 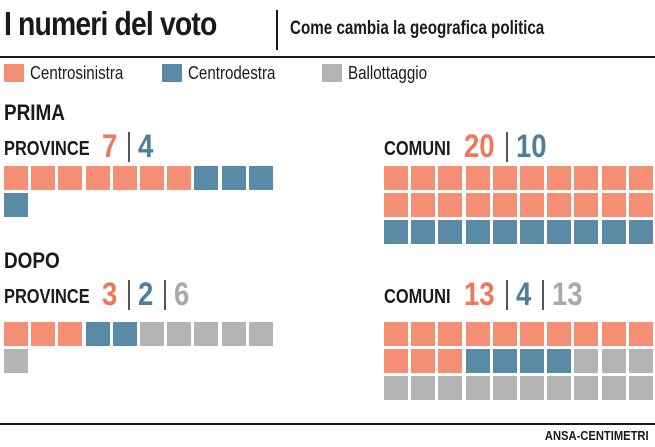 What do you see at coordinates (567, 294) in the screenshot?
I see `count-ballottaggio: 13` at bounding box center [567, 294].